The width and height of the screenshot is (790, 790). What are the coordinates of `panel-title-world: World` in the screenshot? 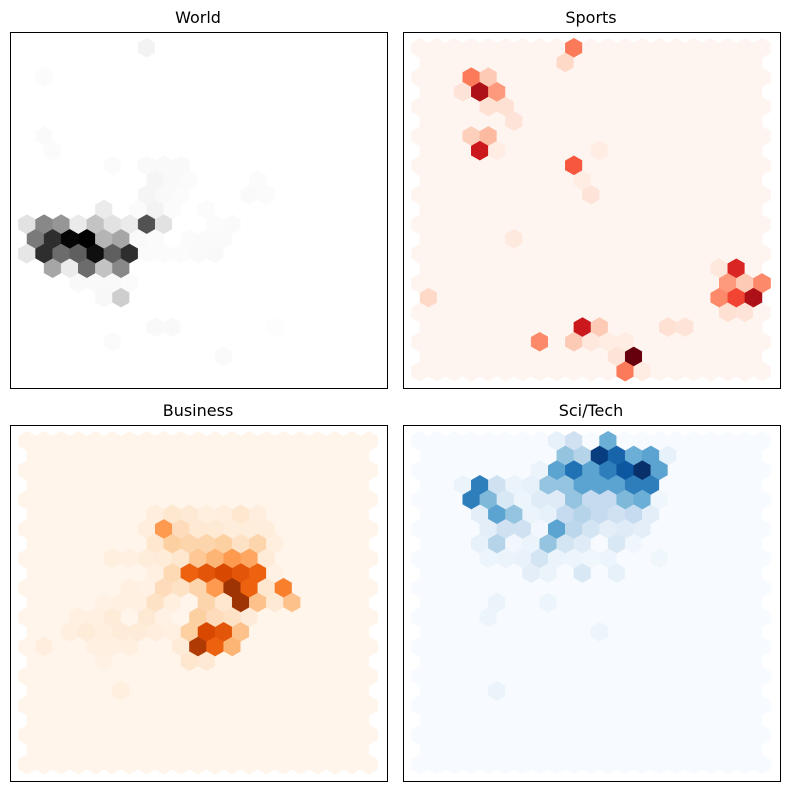 It's located at (198, 17).